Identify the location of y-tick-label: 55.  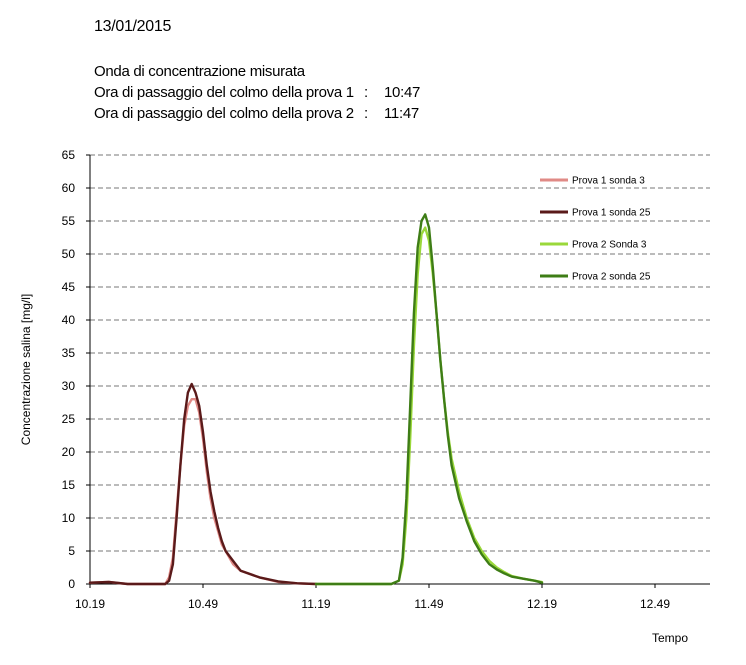
(69, 221).